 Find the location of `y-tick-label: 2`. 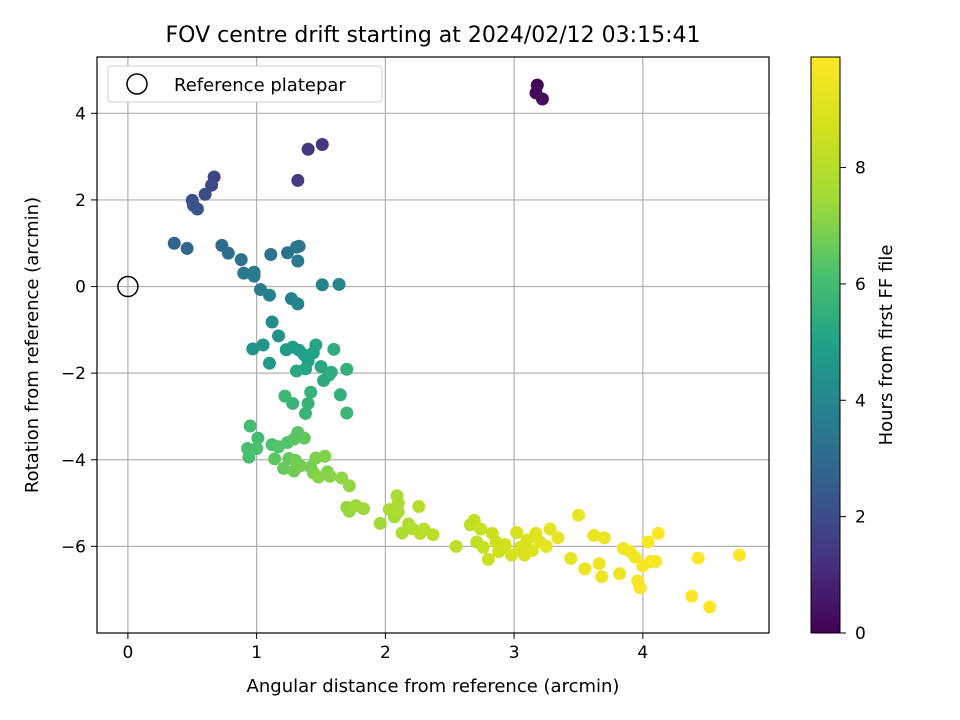

y-tick-label: 2 is located at coordinates (80, 201).